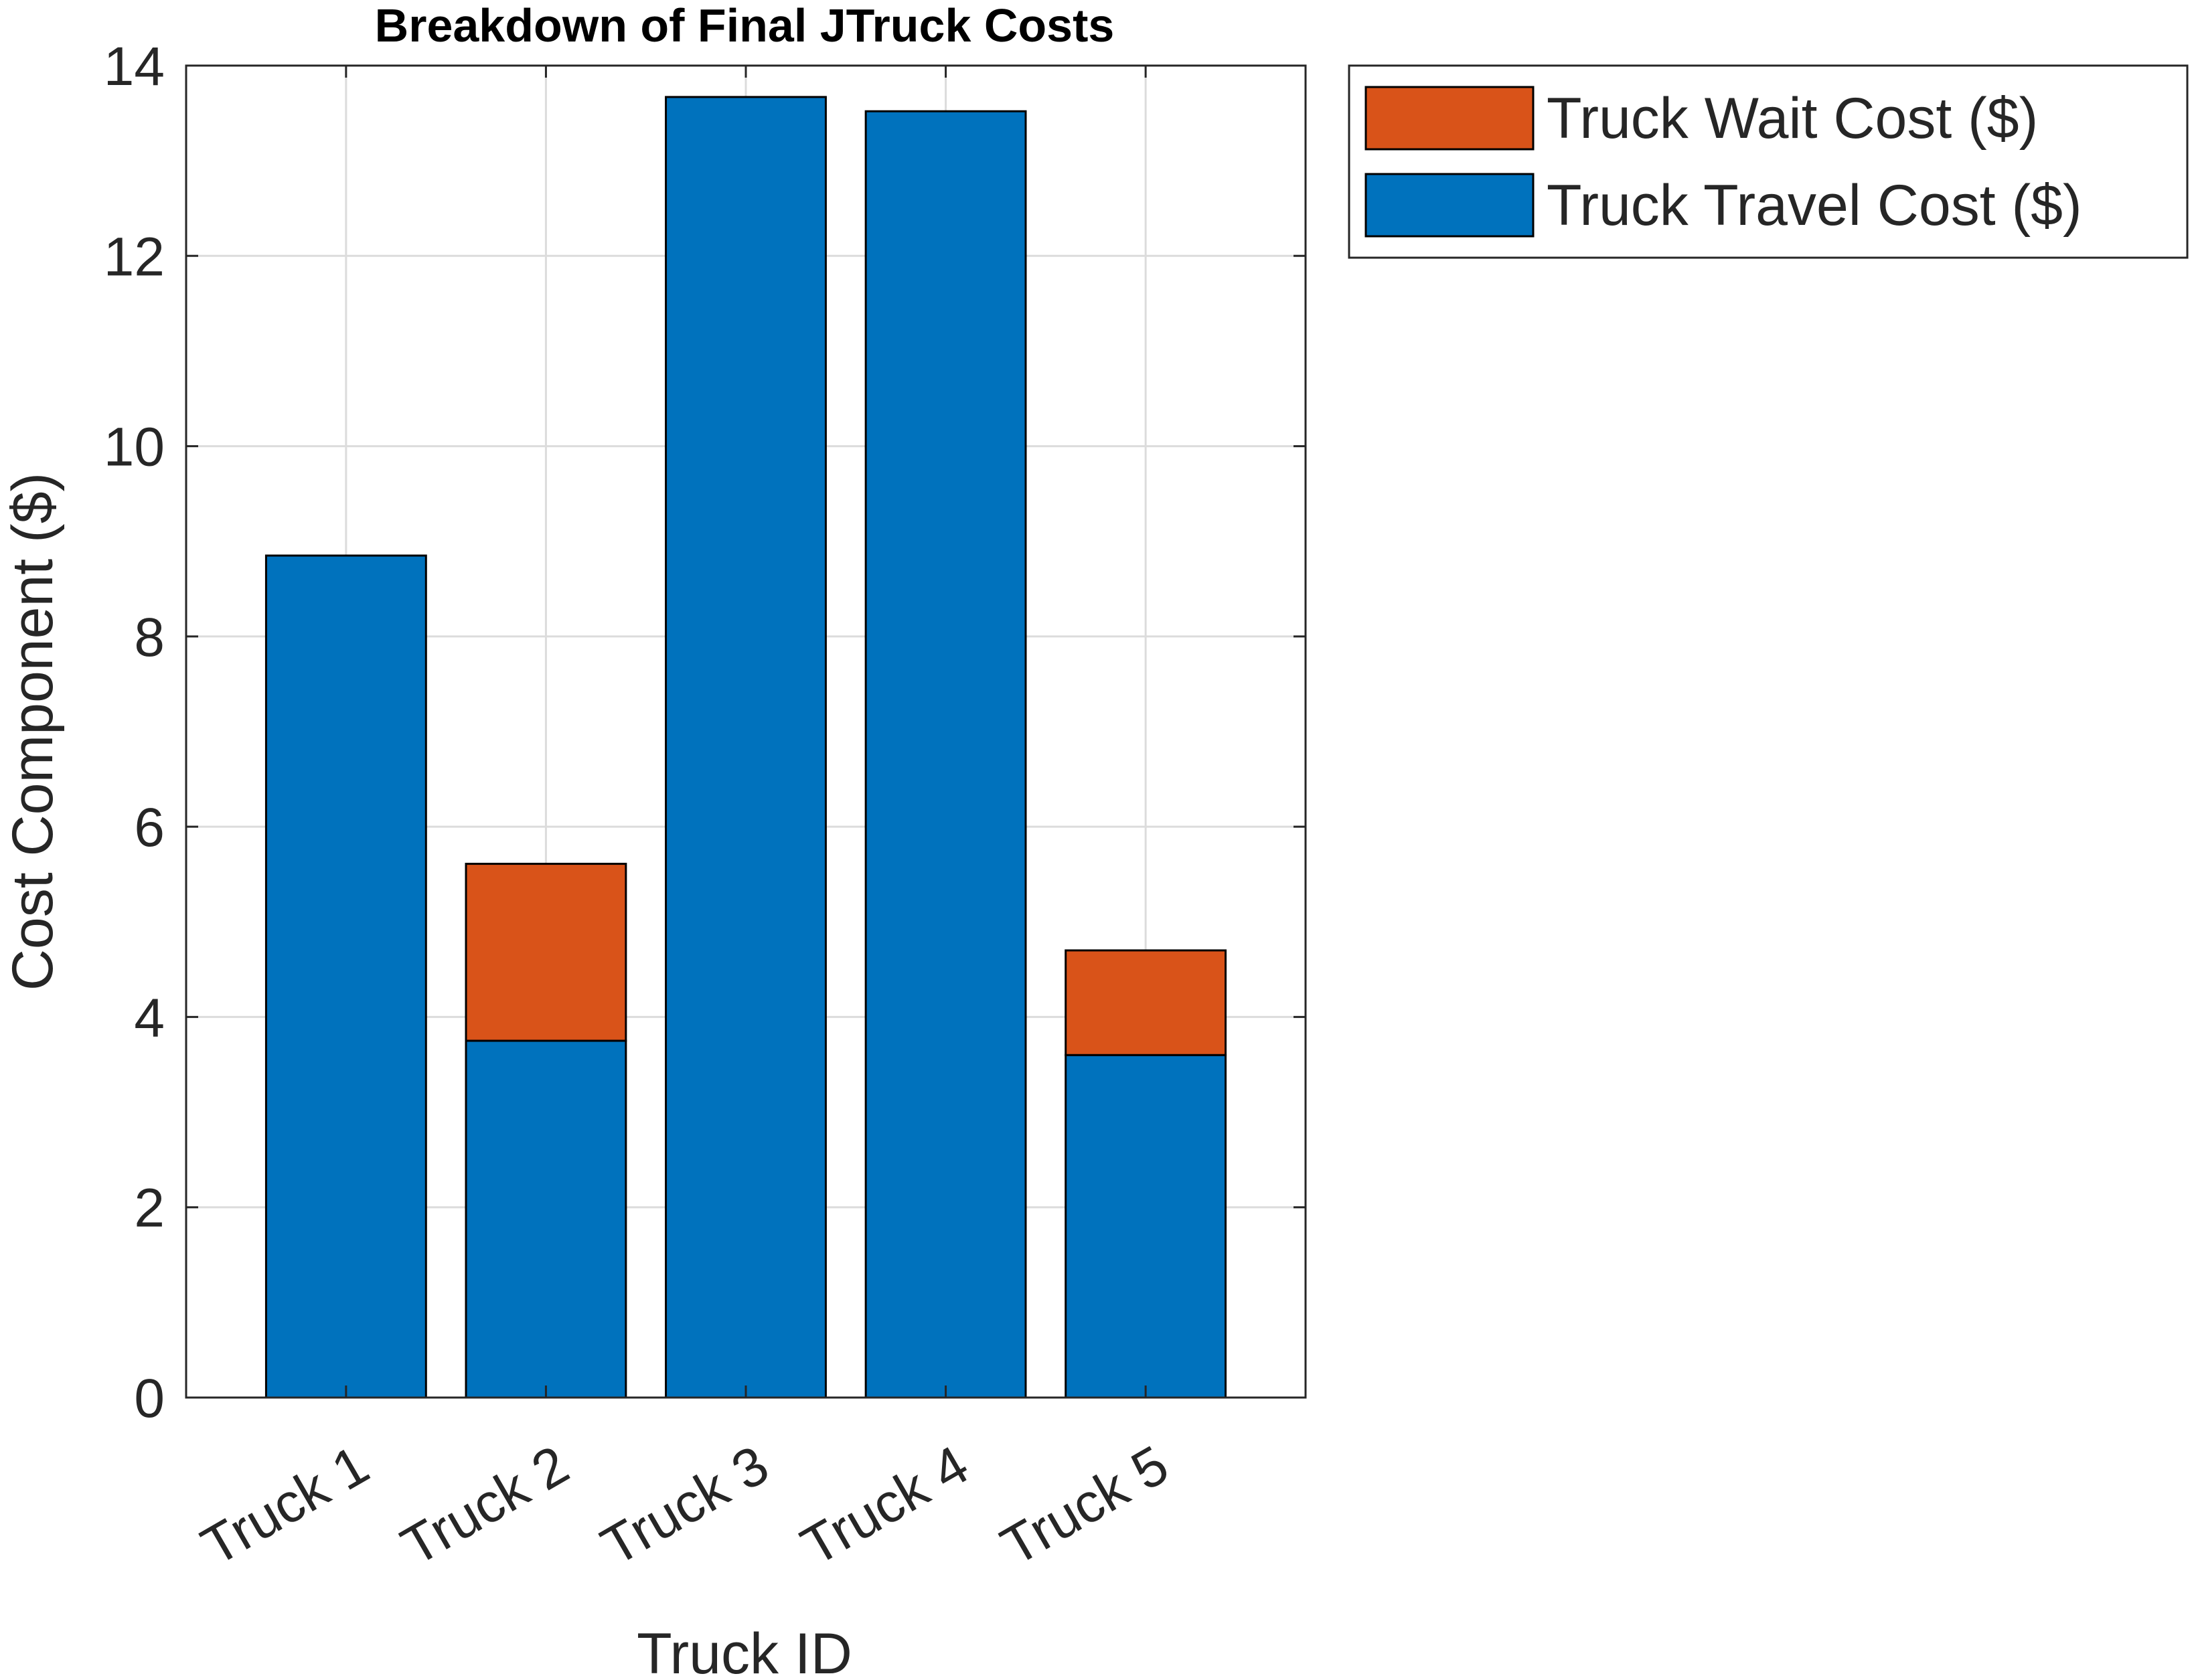 The width and height of the screenshot is (2194, 1680). I want to click on y-tick-label: 2, so click(149, 1208).